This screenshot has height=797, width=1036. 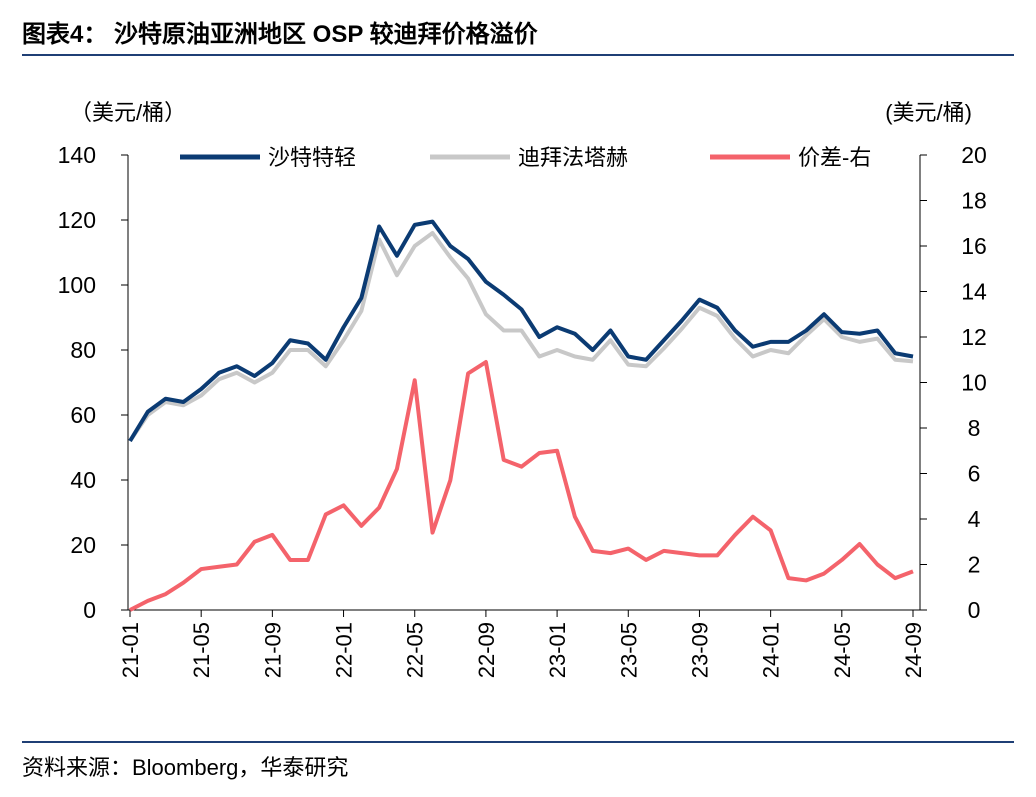 I want to click on x-tick-label: 24-09, so click(x=913, y=650).